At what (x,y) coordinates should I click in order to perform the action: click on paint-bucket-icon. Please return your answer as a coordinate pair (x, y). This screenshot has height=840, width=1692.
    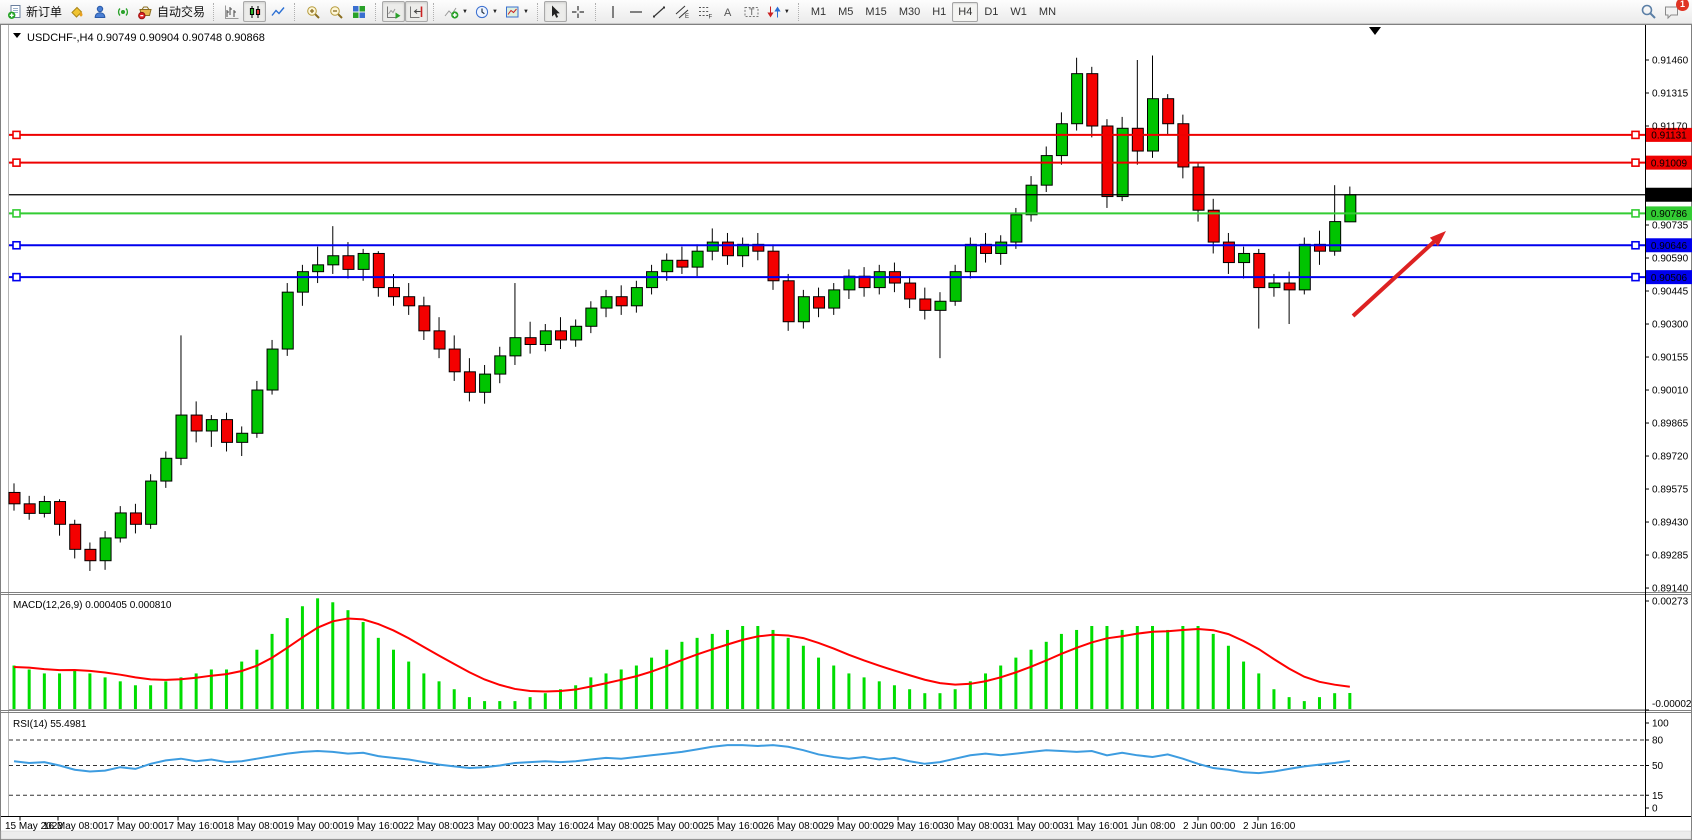
    Looking at the image, I should click on (76, 12).